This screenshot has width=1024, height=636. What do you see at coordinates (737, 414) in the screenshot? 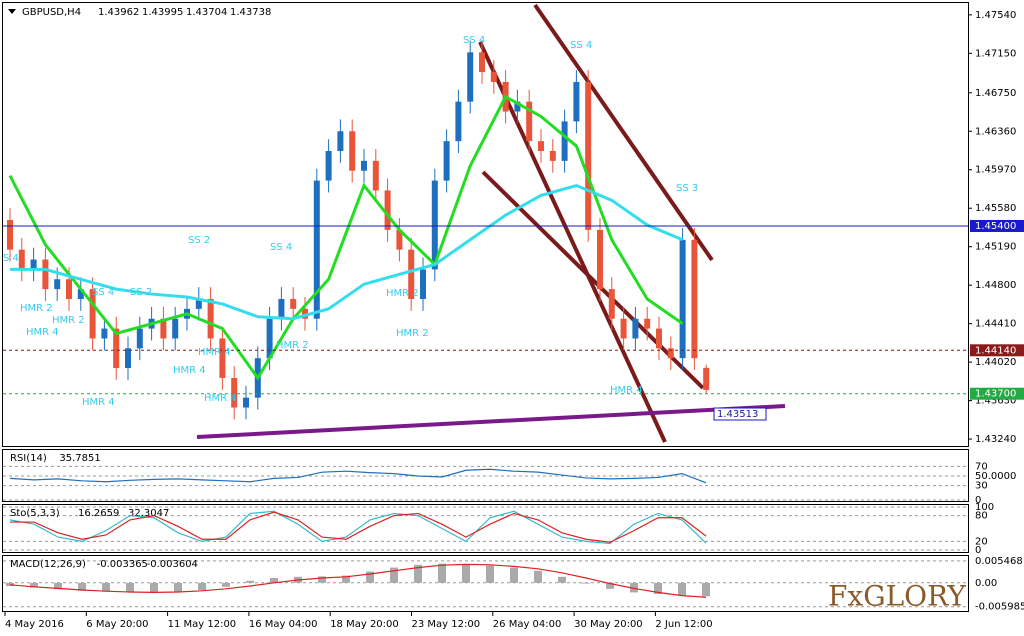
I see `trendline-label: 1.43513` at bounding box center [737, 414].